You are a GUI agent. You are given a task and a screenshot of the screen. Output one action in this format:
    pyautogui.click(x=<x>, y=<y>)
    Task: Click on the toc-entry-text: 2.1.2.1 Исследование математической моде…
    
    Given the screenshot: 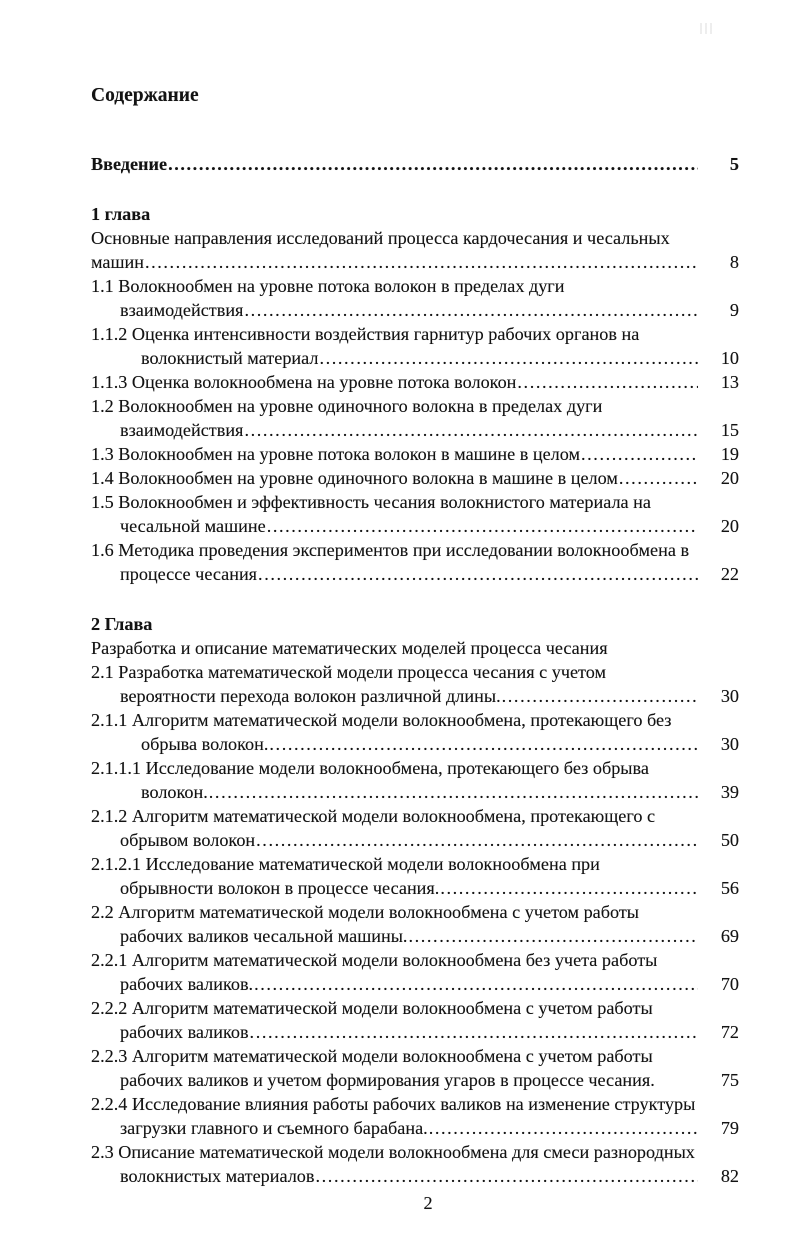 What is the action you would take?
    pyautogui.click(x=345, y=864)
    